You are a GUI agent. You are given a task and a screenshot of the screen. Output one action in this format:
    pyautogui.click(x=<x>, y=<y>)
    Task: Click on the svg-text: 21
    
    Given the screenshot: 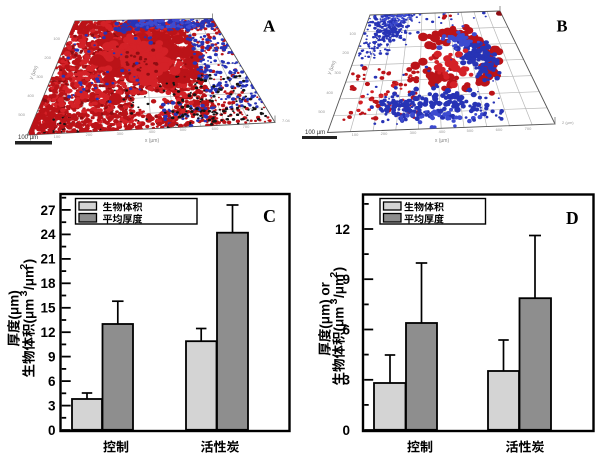 What is the action you would take?
    pyautogui.click(x=48, y=259)
    